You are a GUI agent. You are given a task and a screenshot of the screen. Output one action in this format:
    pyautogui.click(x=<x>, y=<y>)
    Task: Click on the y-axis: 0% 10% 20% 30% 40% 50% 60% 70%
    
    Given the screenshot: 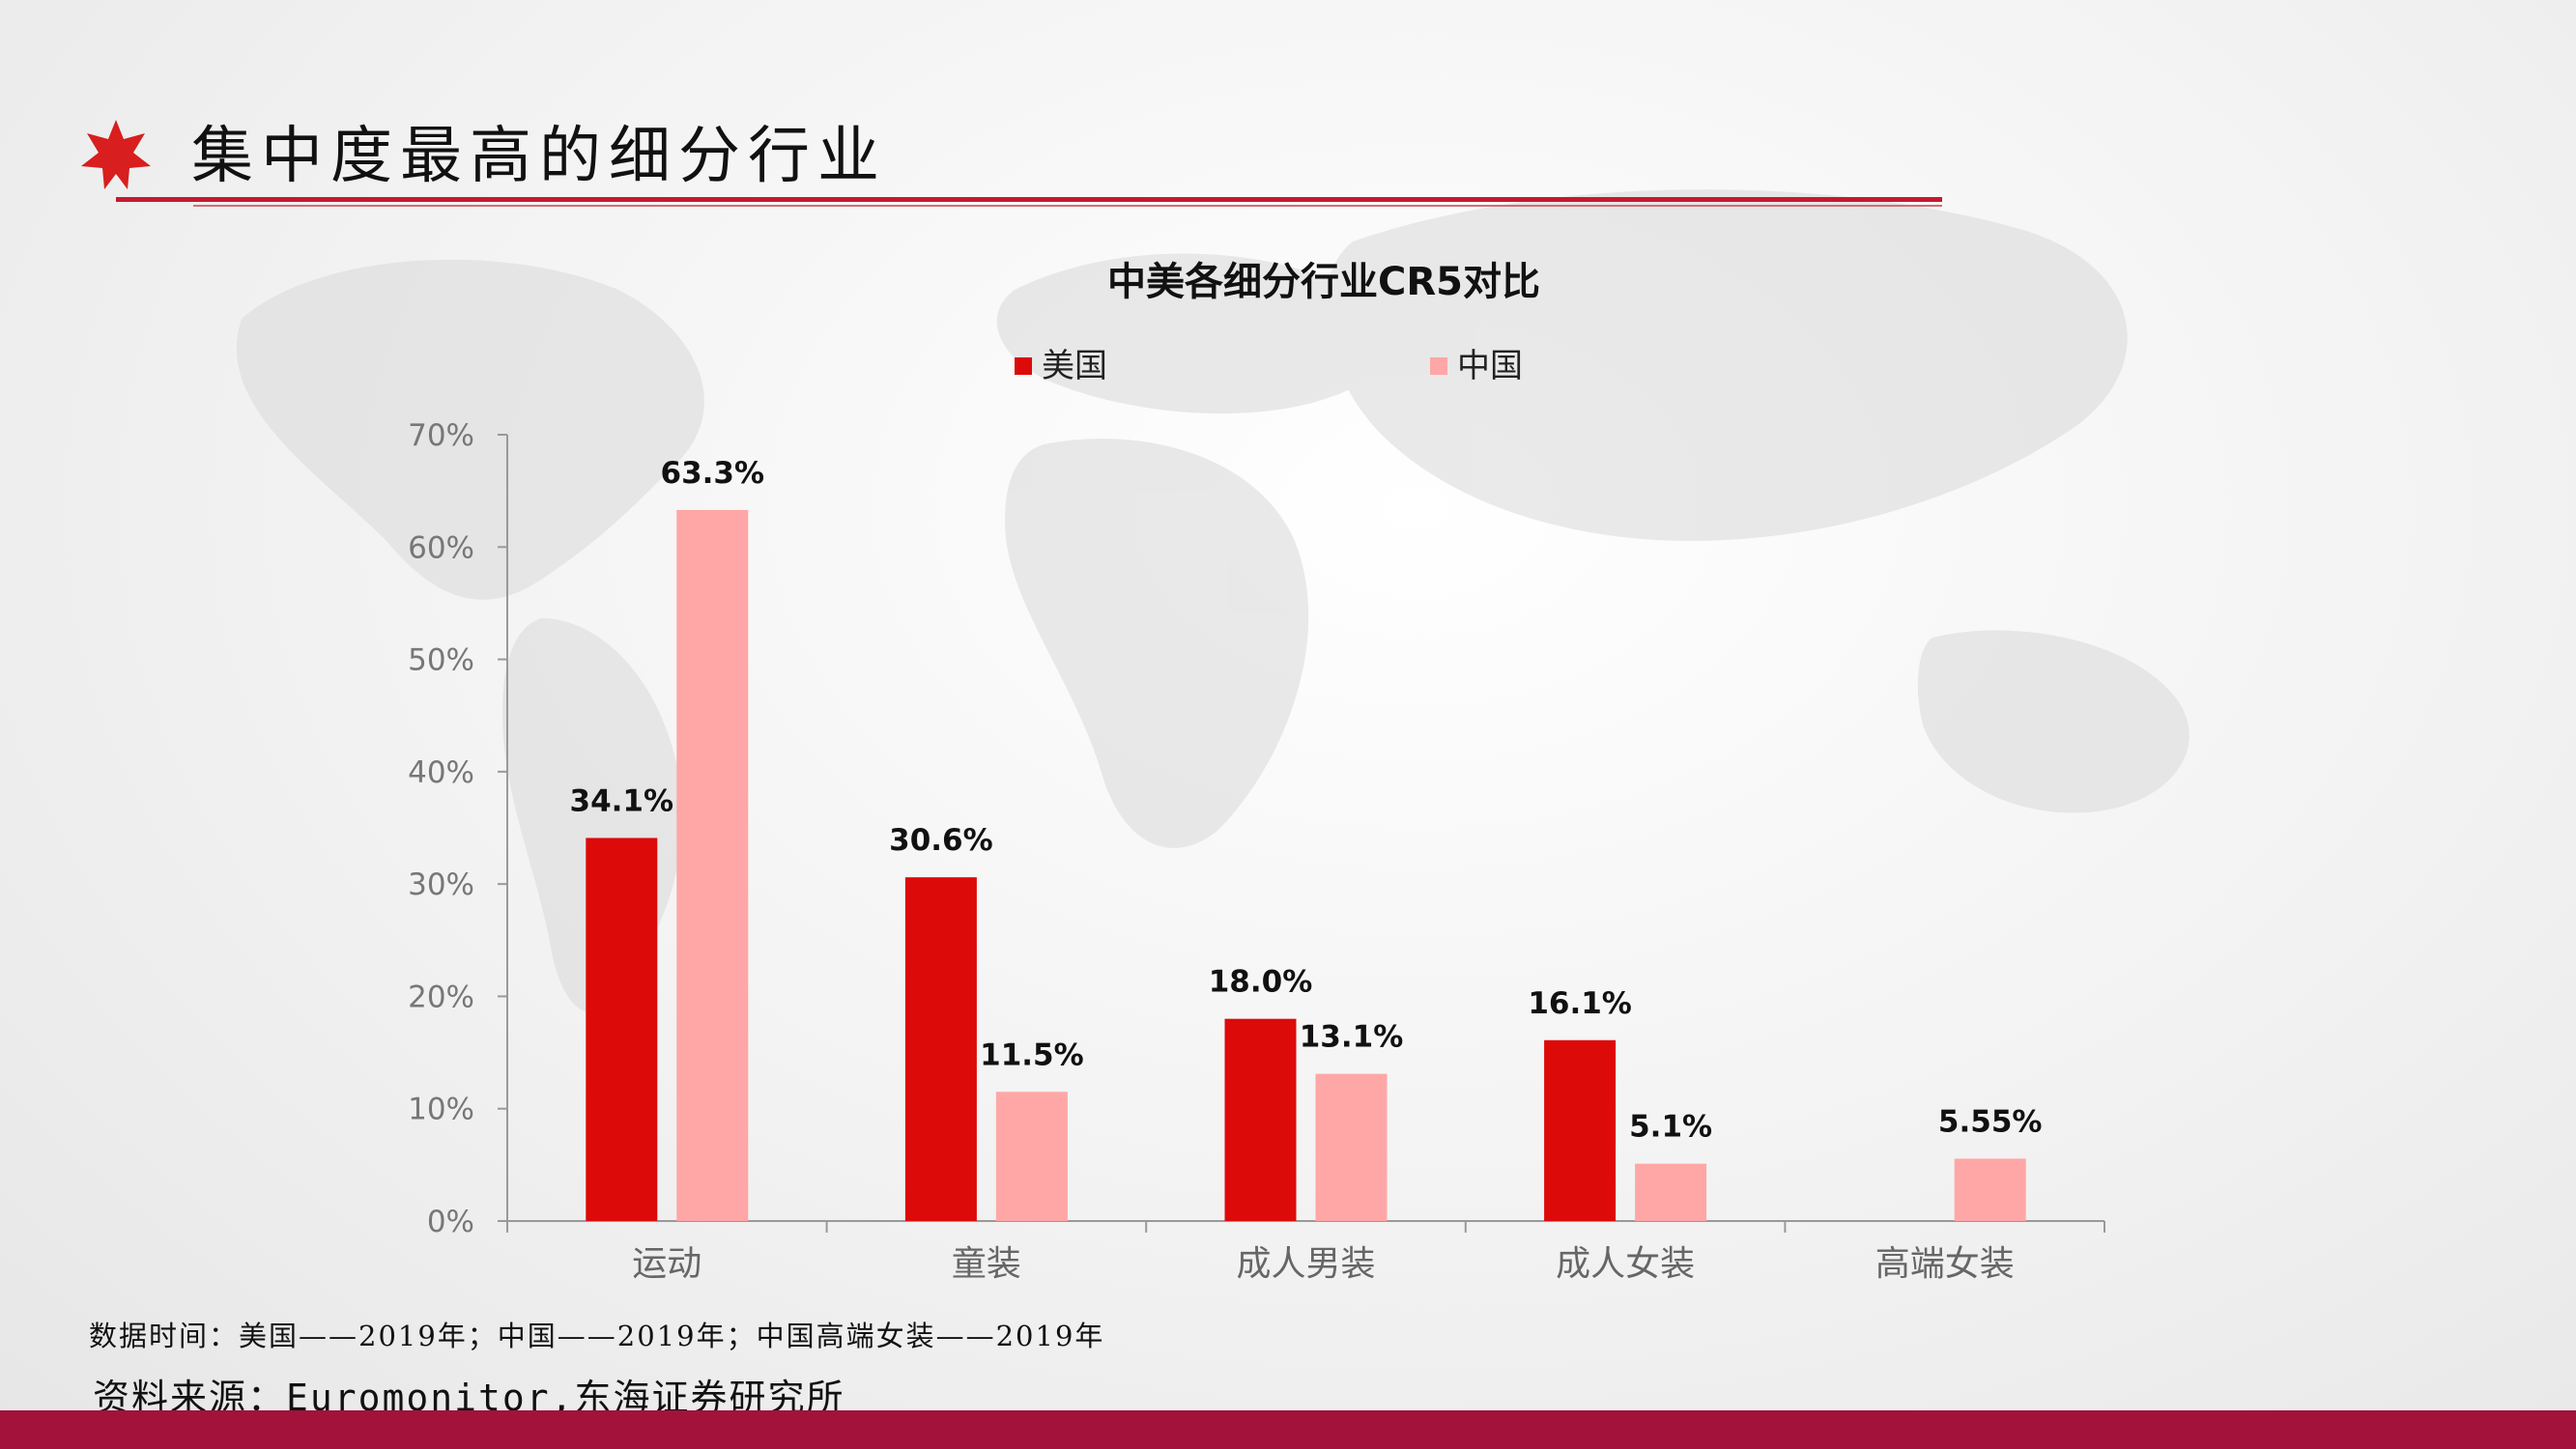 What is the action you would take?
    pyautogui.click(x=458, y=828)
    